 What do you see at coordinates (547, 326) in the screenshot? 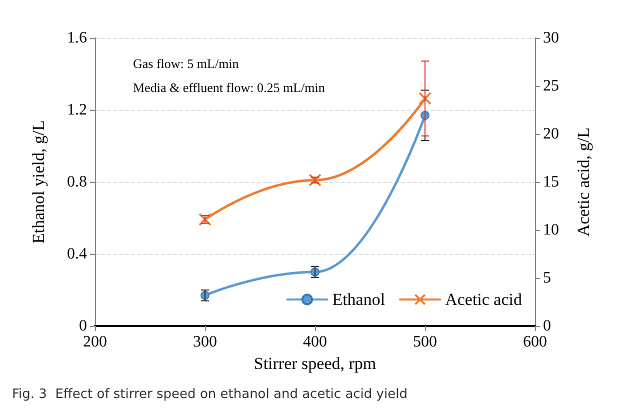
I see `y2-tick-label: 0` at bounding box center [547, 326].